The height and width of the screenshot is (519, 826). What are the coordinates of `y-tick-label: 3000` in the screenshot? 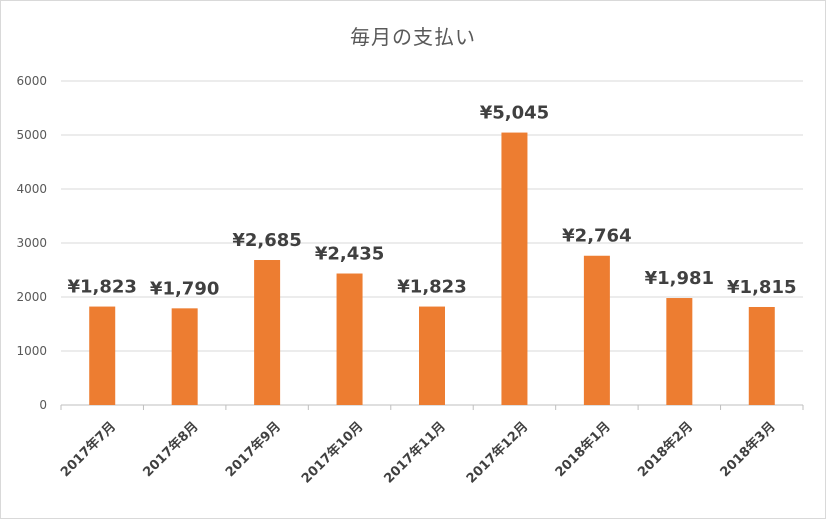 It's located at (31, 243).